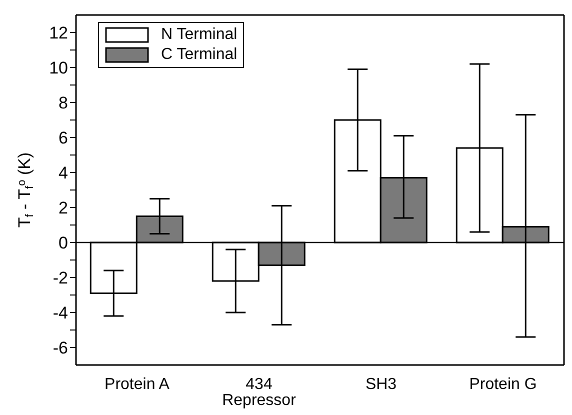  I want to click on y-tick-label: 4, so click(63, 173).